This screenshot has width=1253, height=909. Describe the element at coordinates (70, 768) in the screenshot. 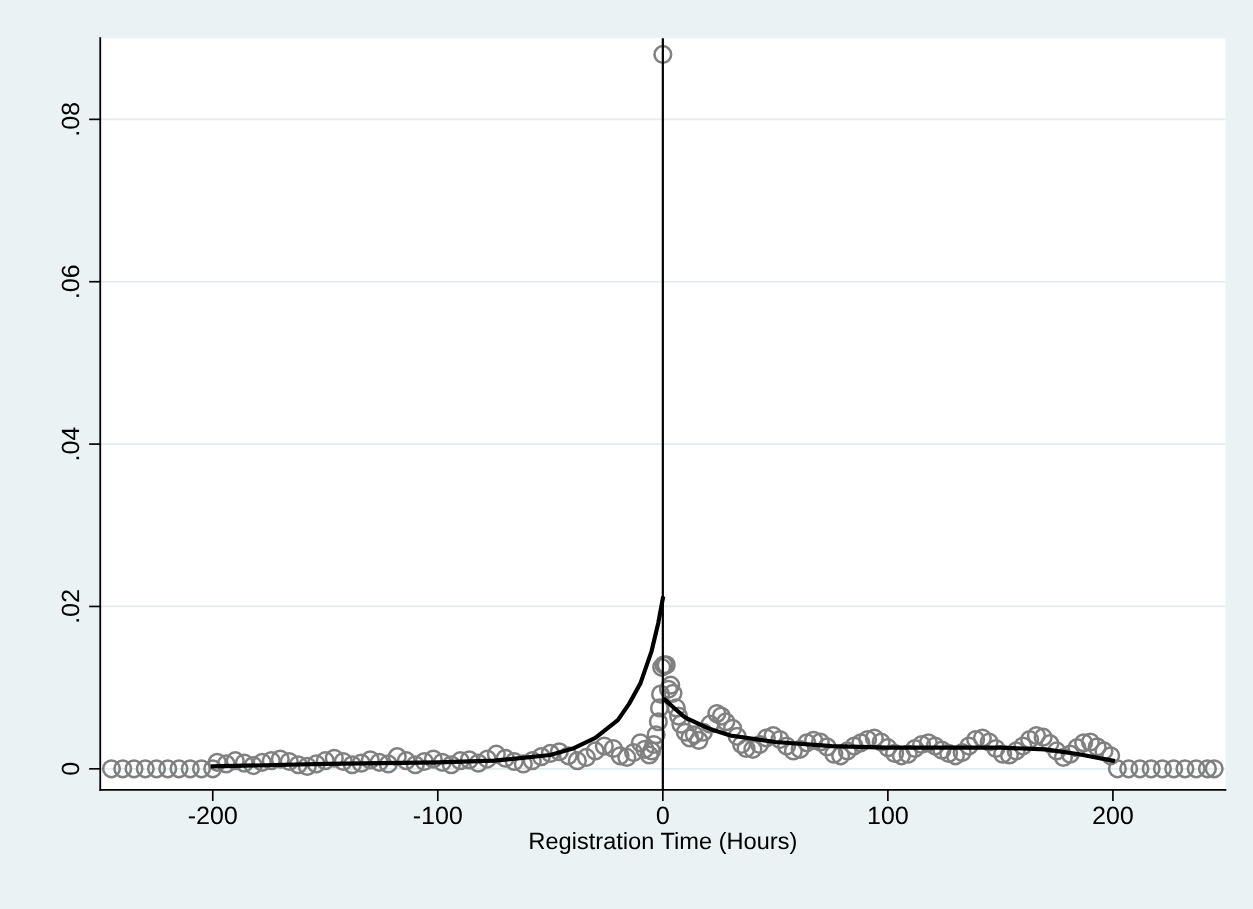

I see `y-tick-label: 0` at that location.